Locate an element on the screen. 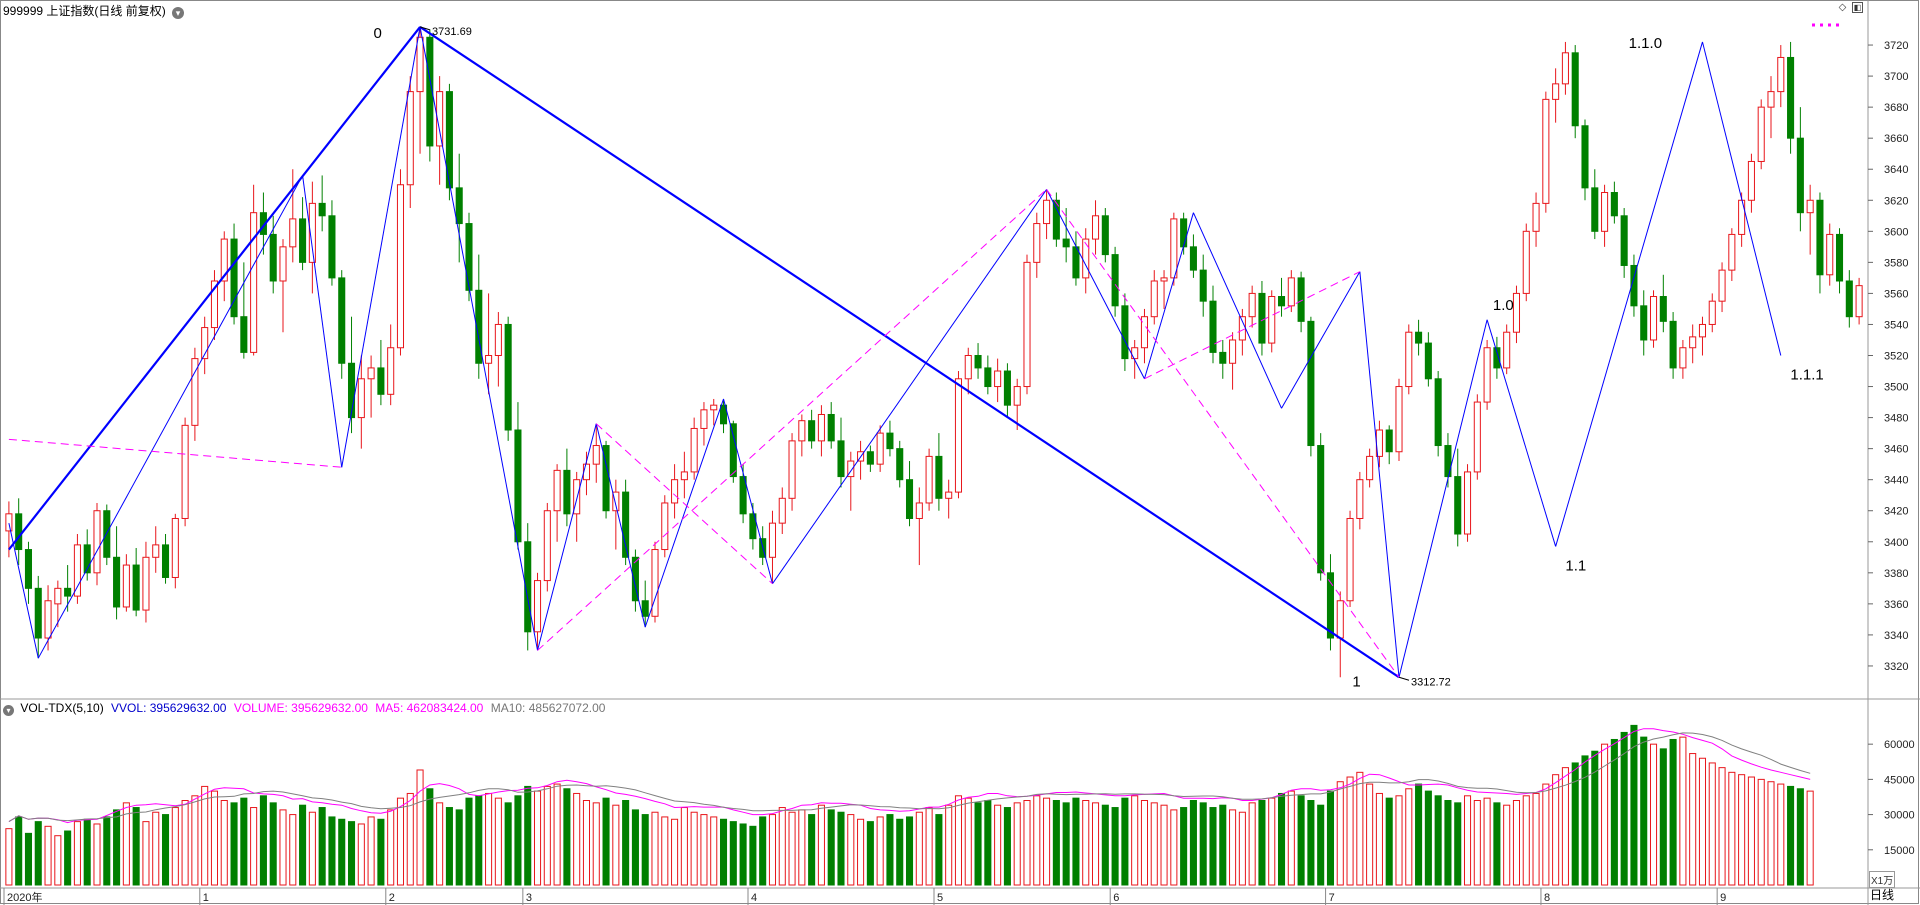  wave-label: 1.1.0 is located at coordinates (1645, 43).